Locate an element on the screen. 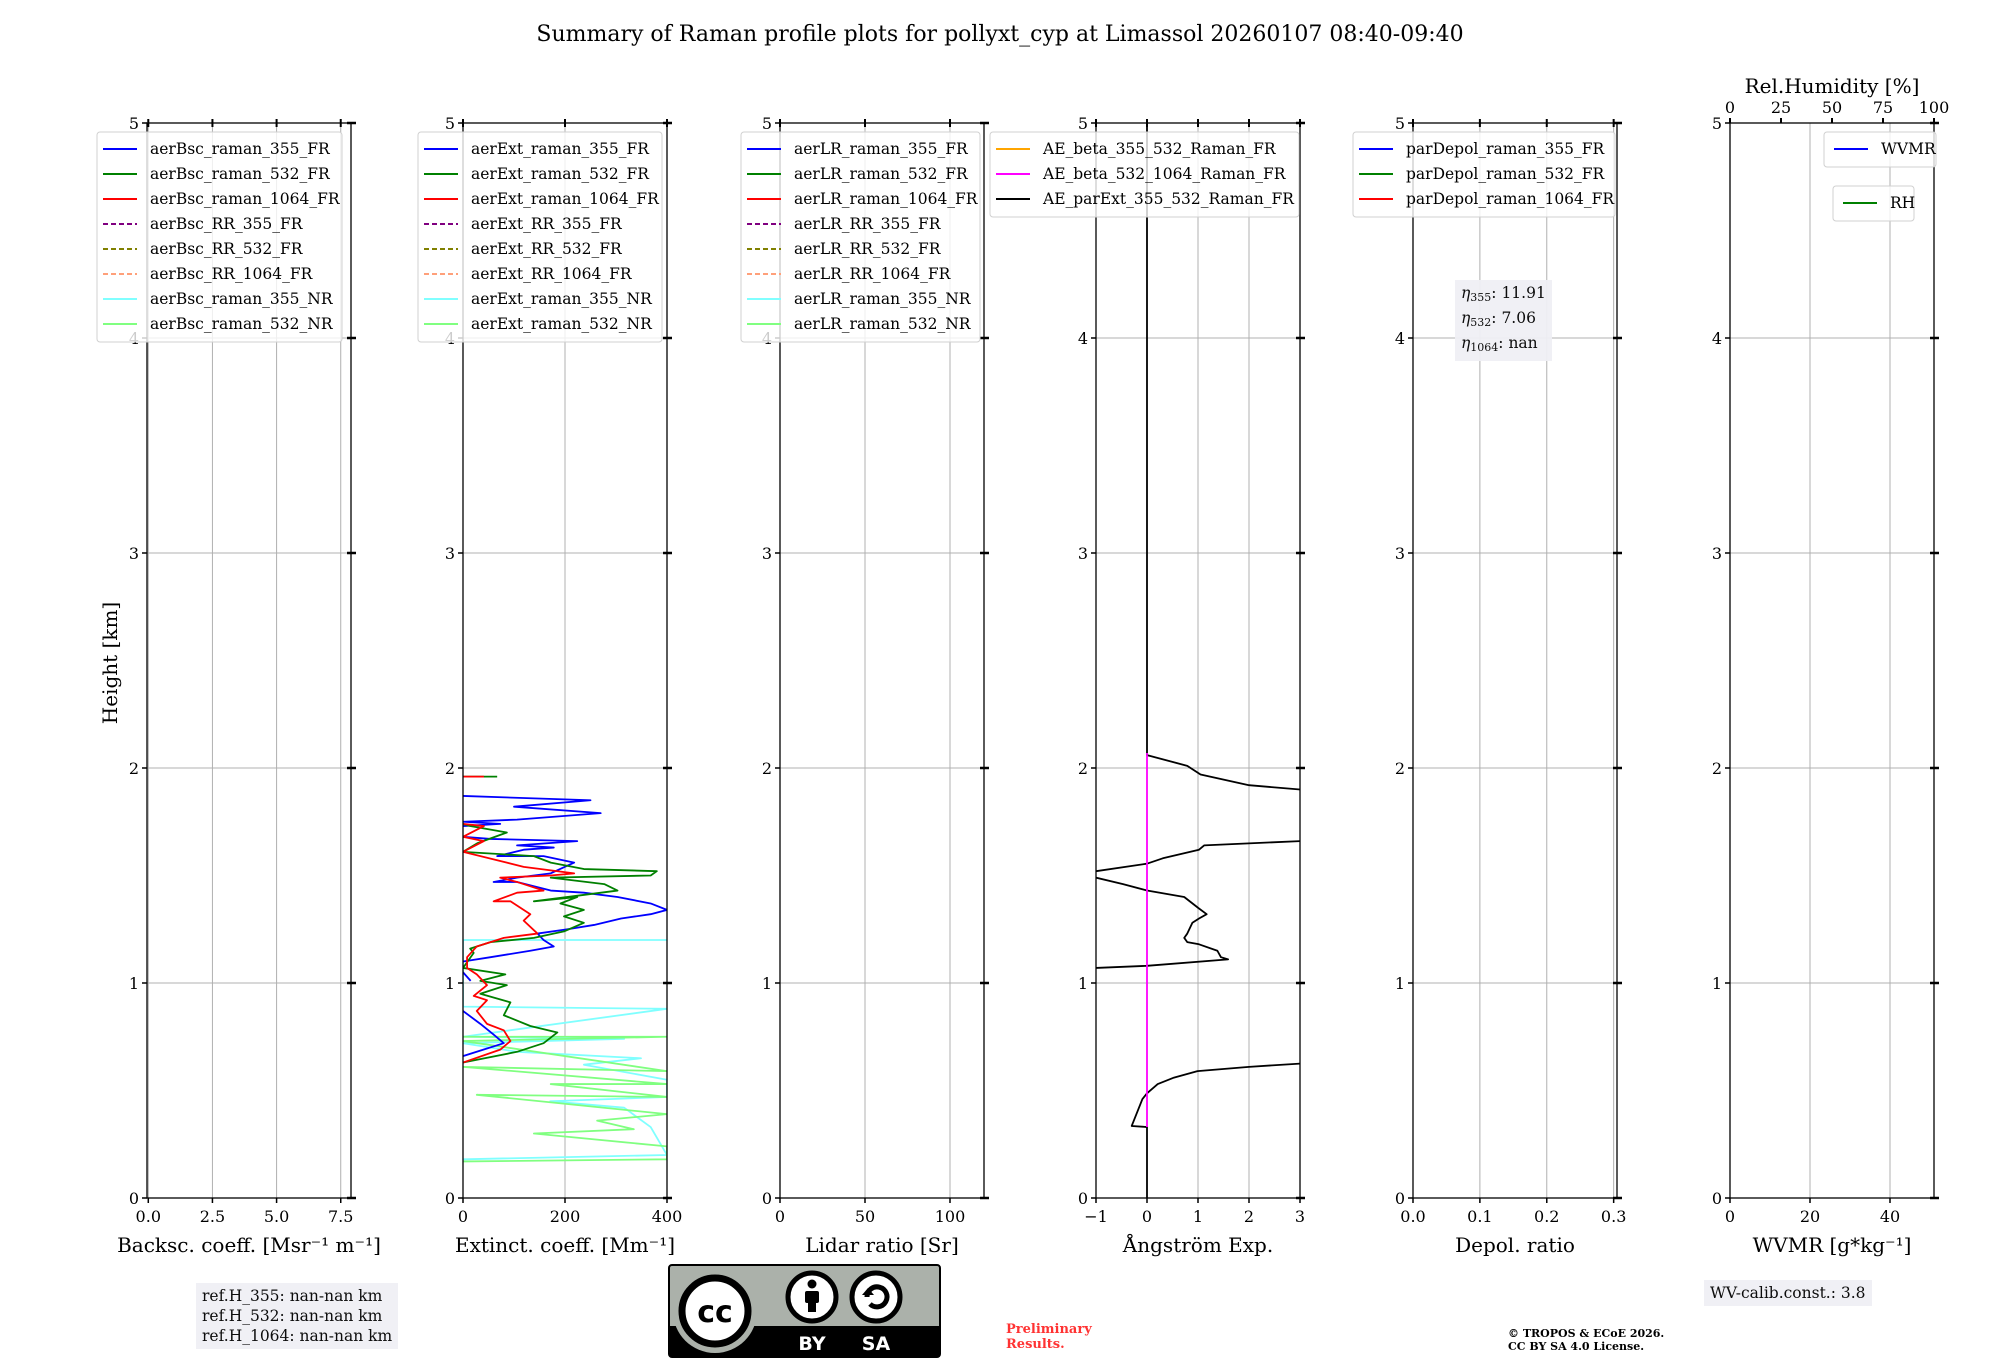  by-label: BY is located at coordinates (811, 1344).